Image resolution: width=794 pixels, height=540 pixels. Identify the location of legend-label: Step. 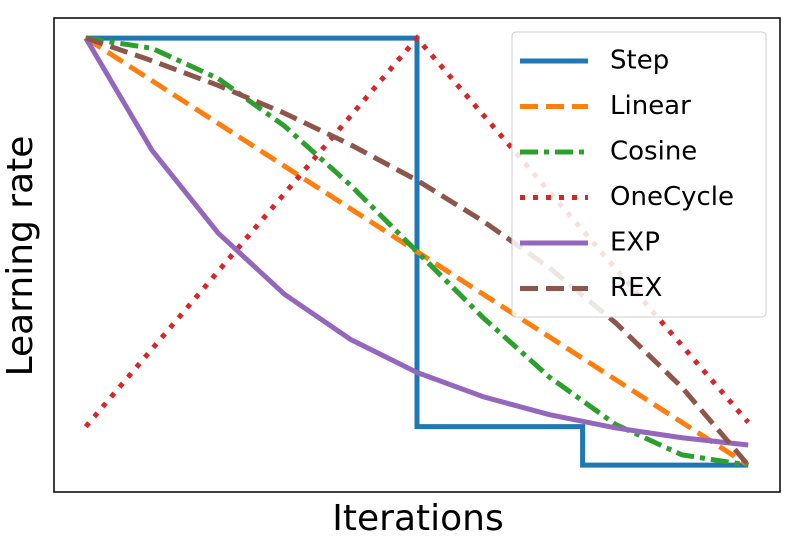
(639, 61).